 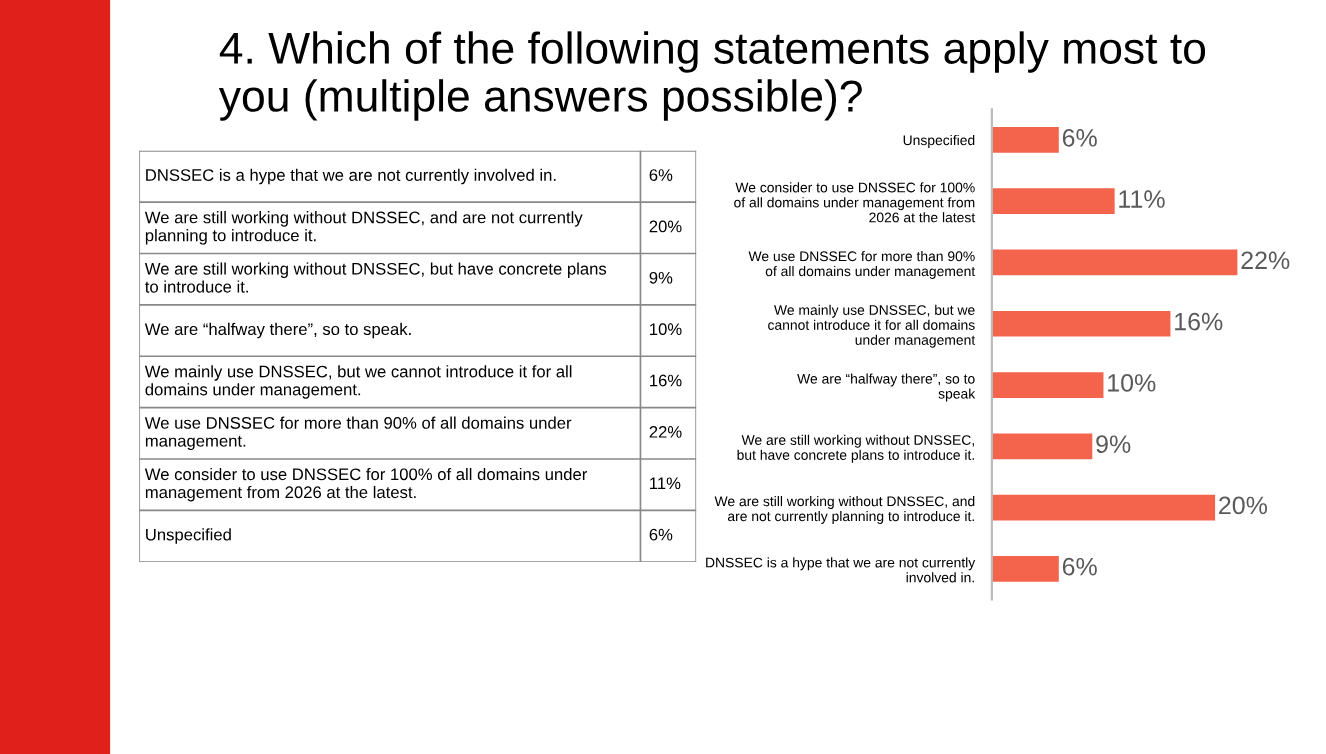 I want to click on category-label: We consider to use DNSSEC for 100% of all domains under management from 2026 at the latest., so click(x=366, y=484).